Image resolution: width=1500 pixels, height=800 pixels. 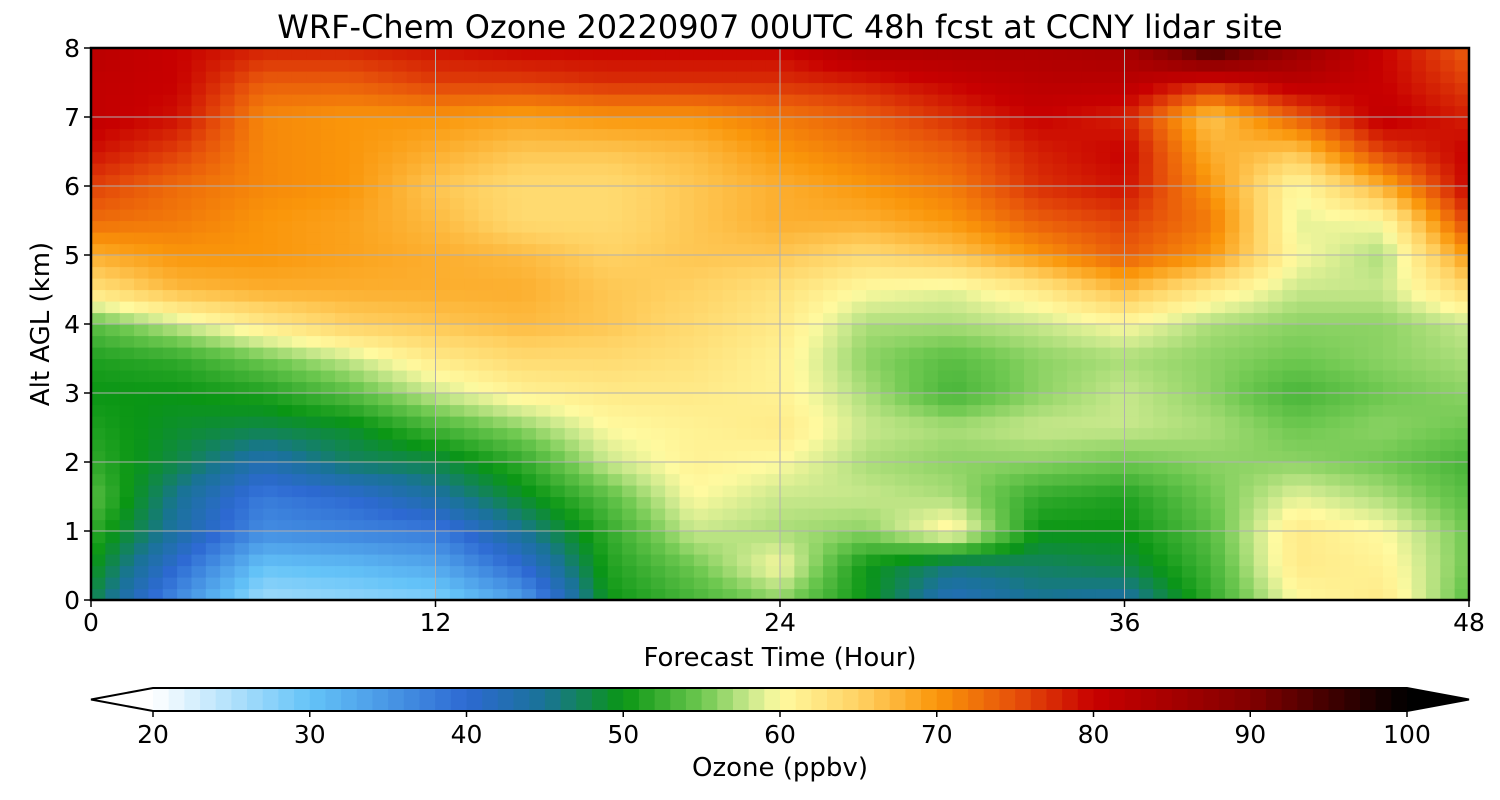 What do you see at coordinates (310, 734) in the screenshot?
I see `colorbar-tick-label: 30` at bounding box center [310, 734].